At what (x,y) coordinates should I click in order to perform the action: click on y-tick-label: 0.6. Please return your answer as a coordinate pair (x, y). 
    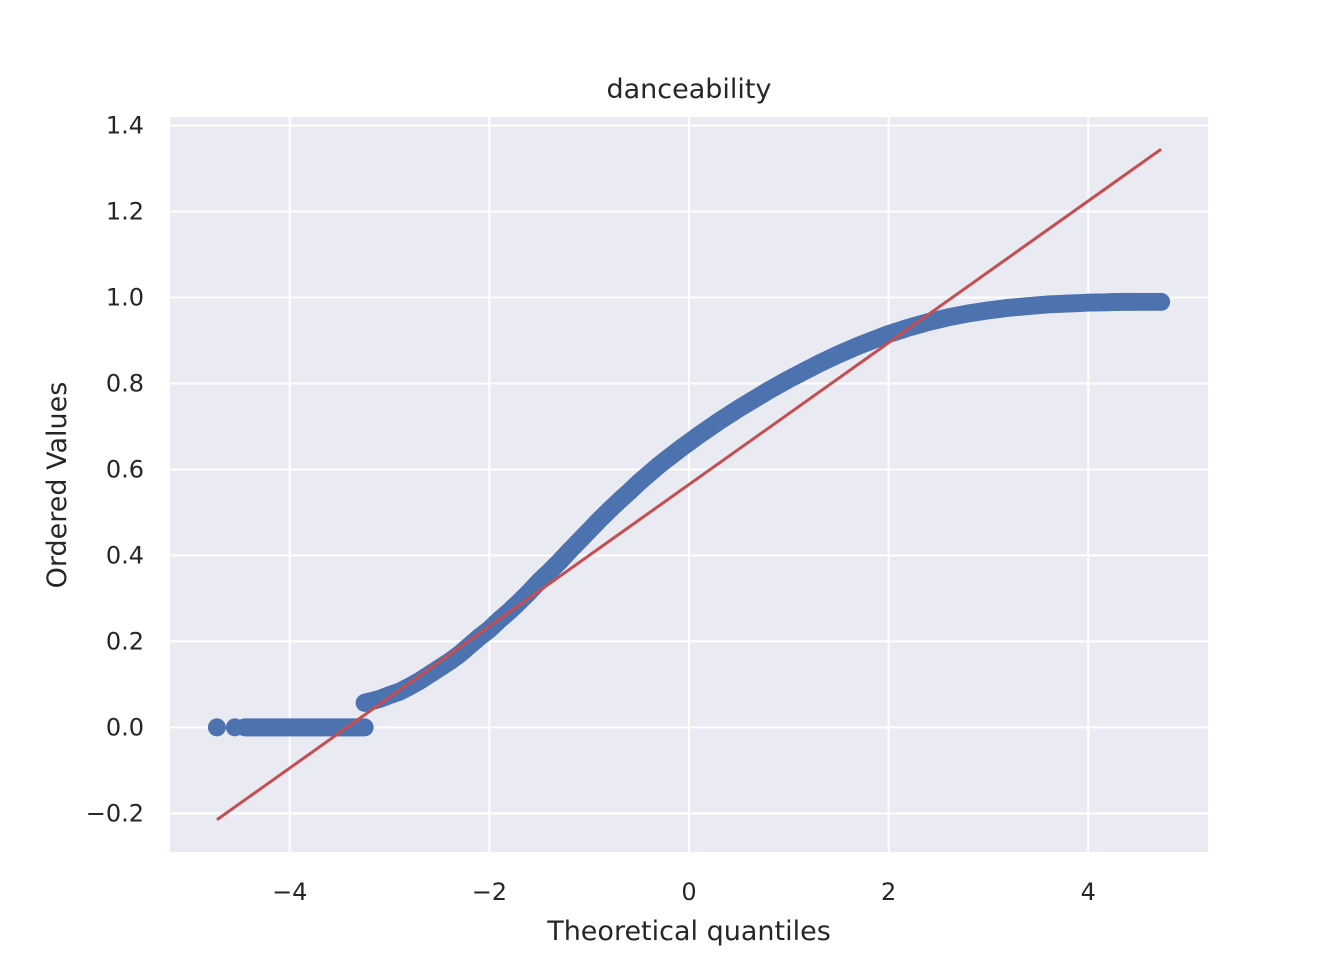
    Looking at the image, I should click on (125, 469).